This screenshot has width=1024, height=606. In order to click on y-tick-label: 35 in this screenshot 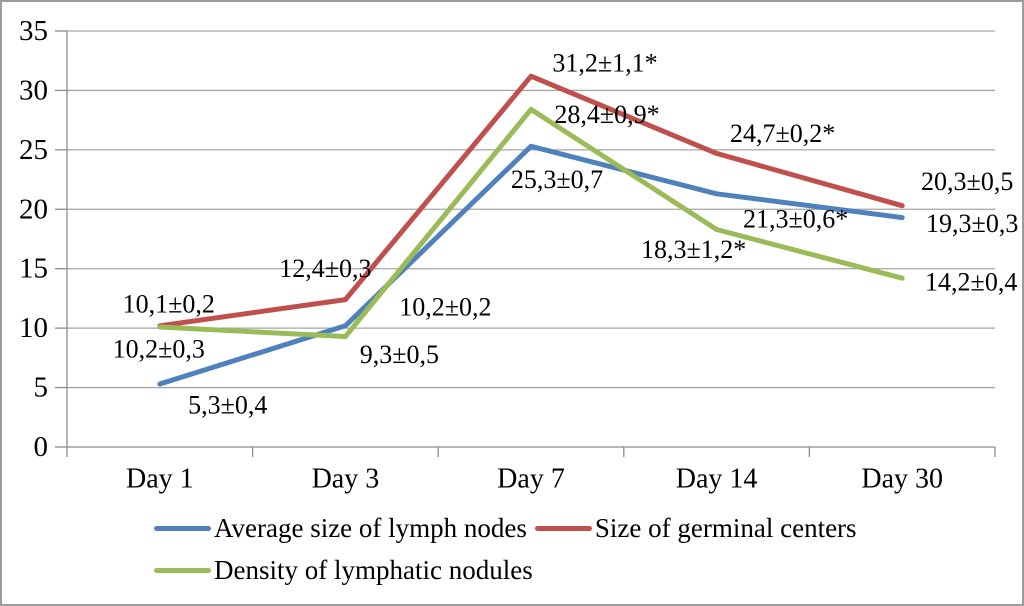, I will do `click(33, 31)`.